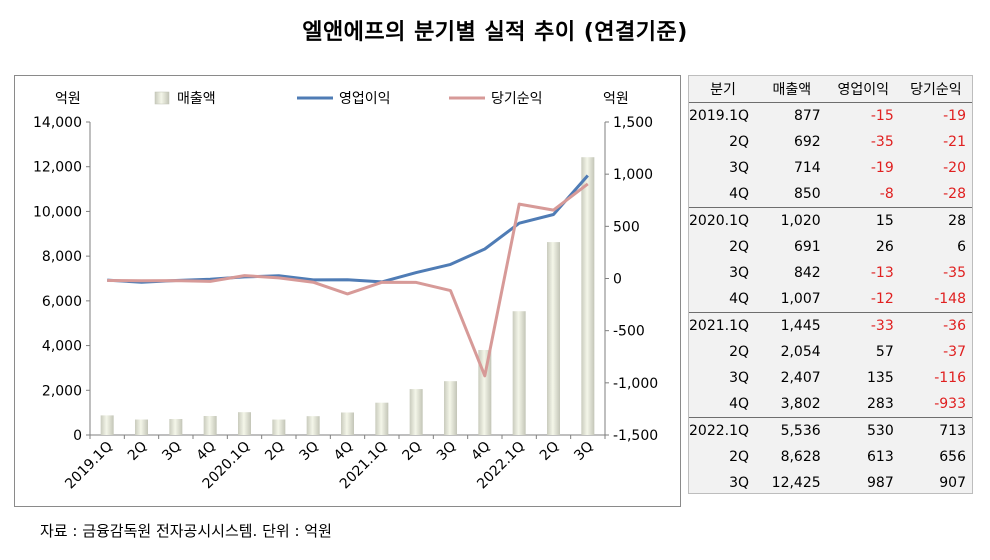 The width and height of the screenshot is (990, 560). I want to click on cell-net: -36, so click(935, 325).